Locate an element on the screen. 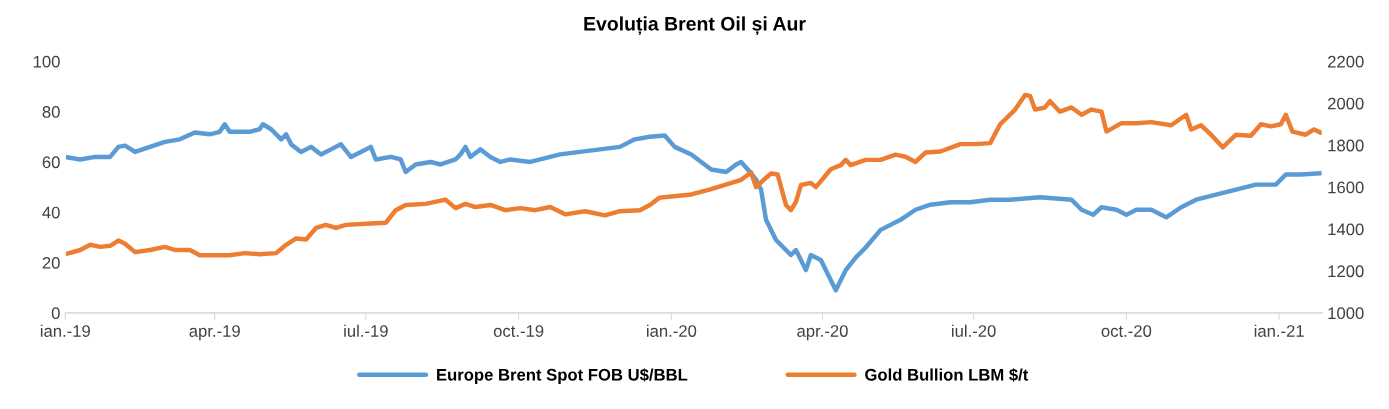 Image resolution: width=1389 pixels, height=409 pixels. x-tick-label: apr.-20 is located at coordinates (822, 333).